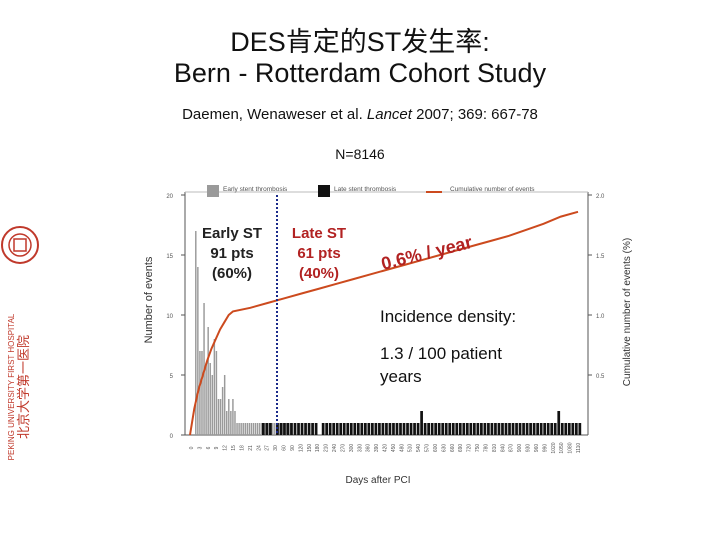  What do you see at coordinates (360, 73) in the screenshot?
I see `title-line-2: Bern - Rotterdam Cohort Study` at bounding box center [360, 73].